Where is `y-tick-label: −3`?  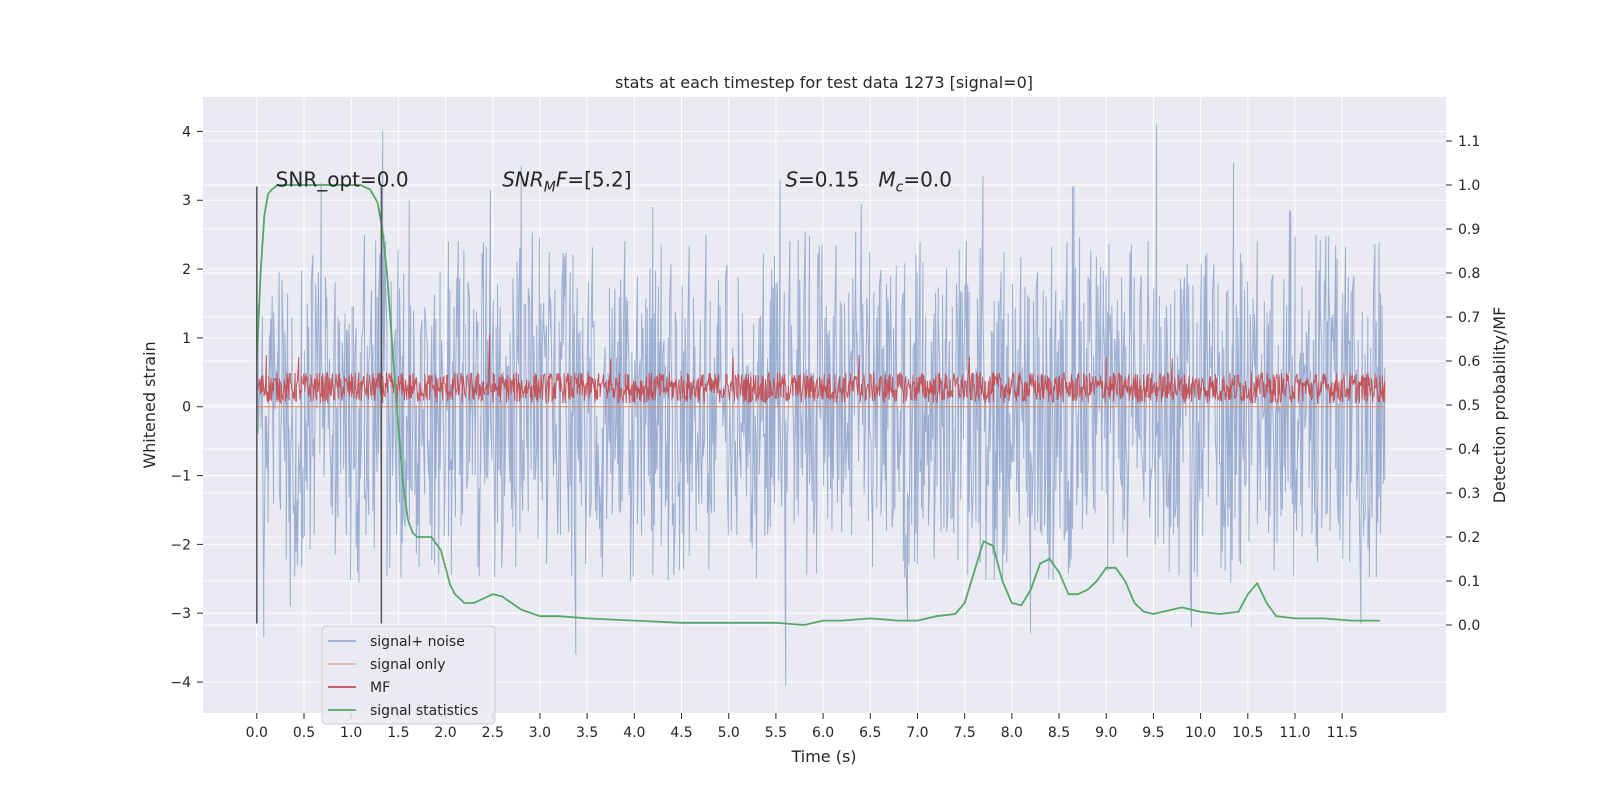 y-tick-label: −3 is located at coordinates (180, 614).